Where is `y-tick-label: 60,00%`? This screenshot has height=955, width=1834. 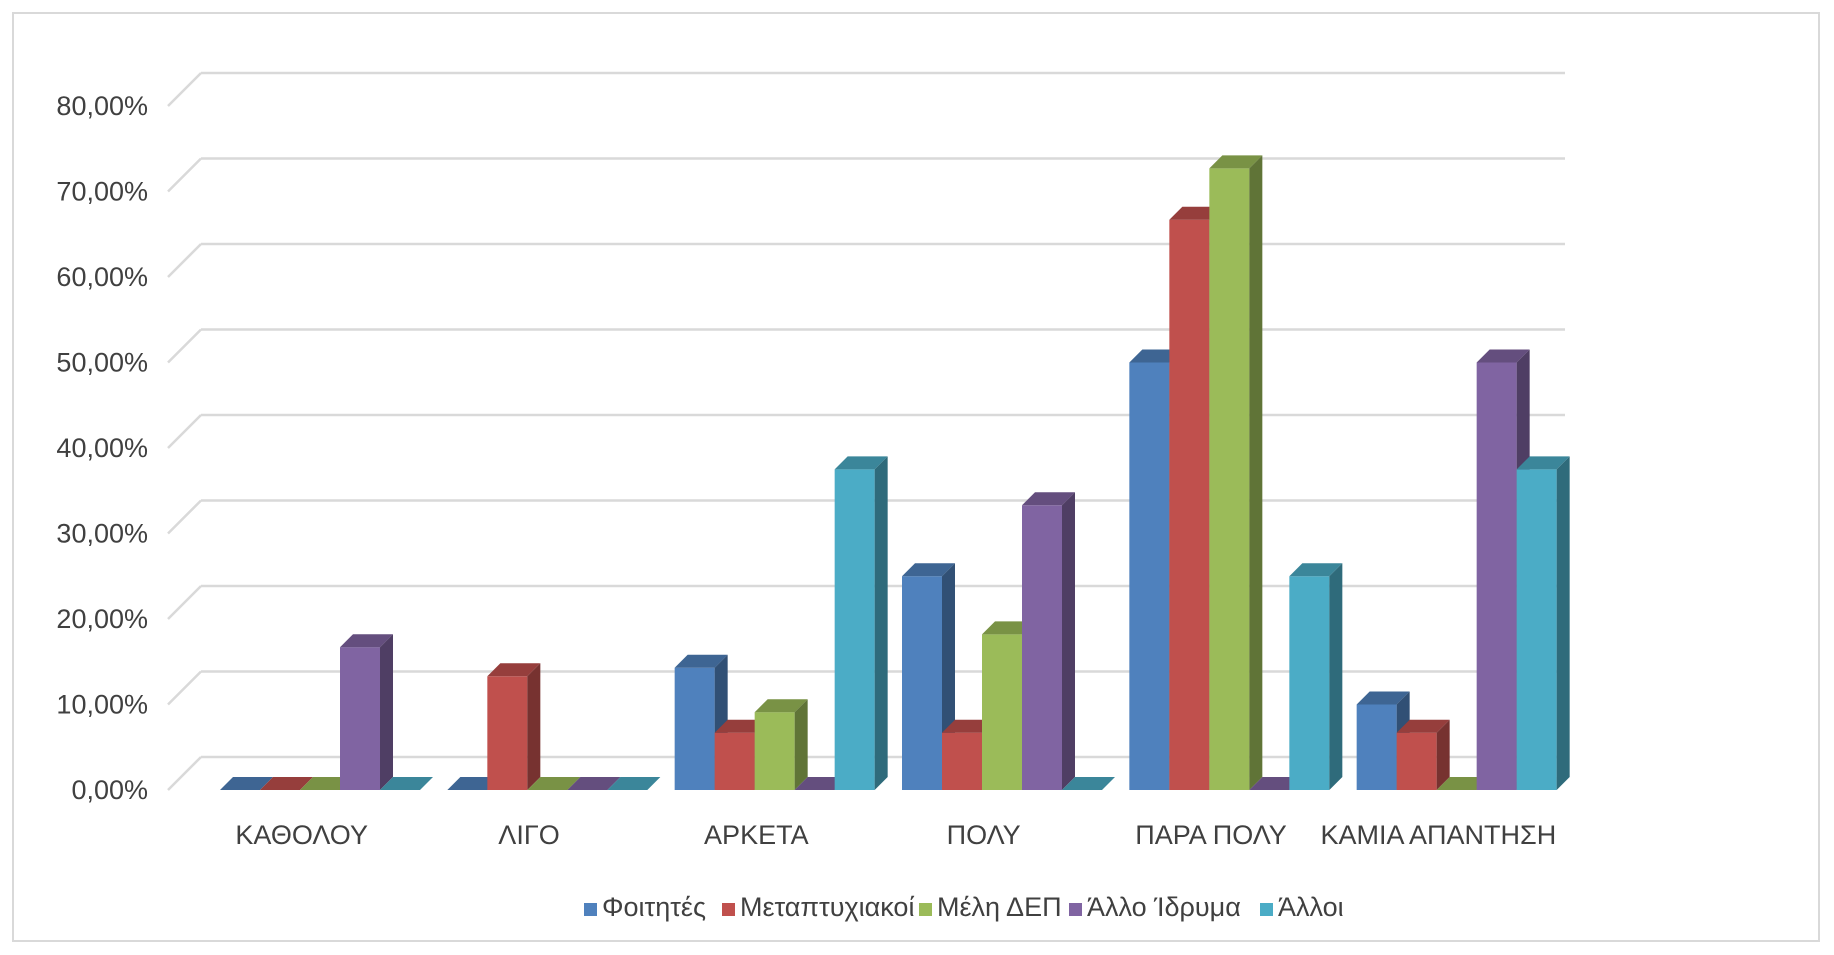
y-tick-label: 60,00% is located at coordinates (102, 277).